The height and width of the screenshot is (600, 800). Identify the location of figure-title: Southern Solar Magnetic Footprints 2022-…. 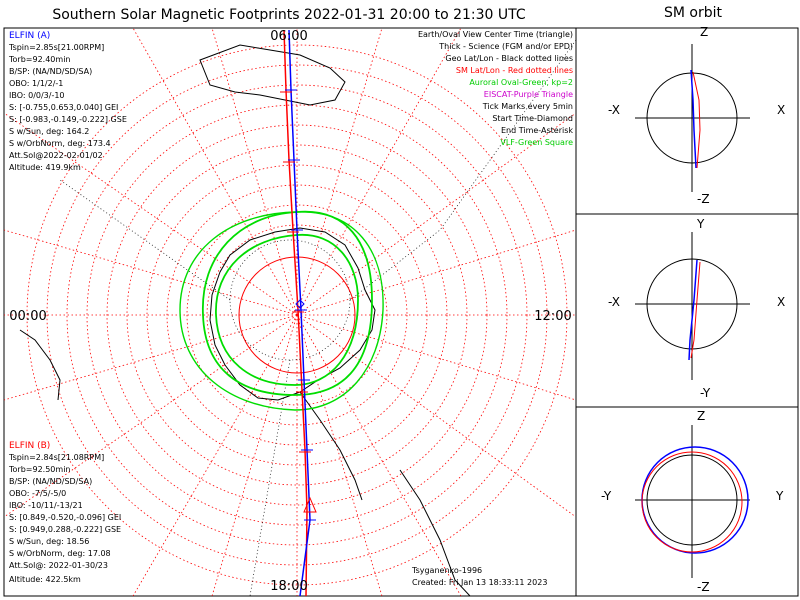
(289, 15).